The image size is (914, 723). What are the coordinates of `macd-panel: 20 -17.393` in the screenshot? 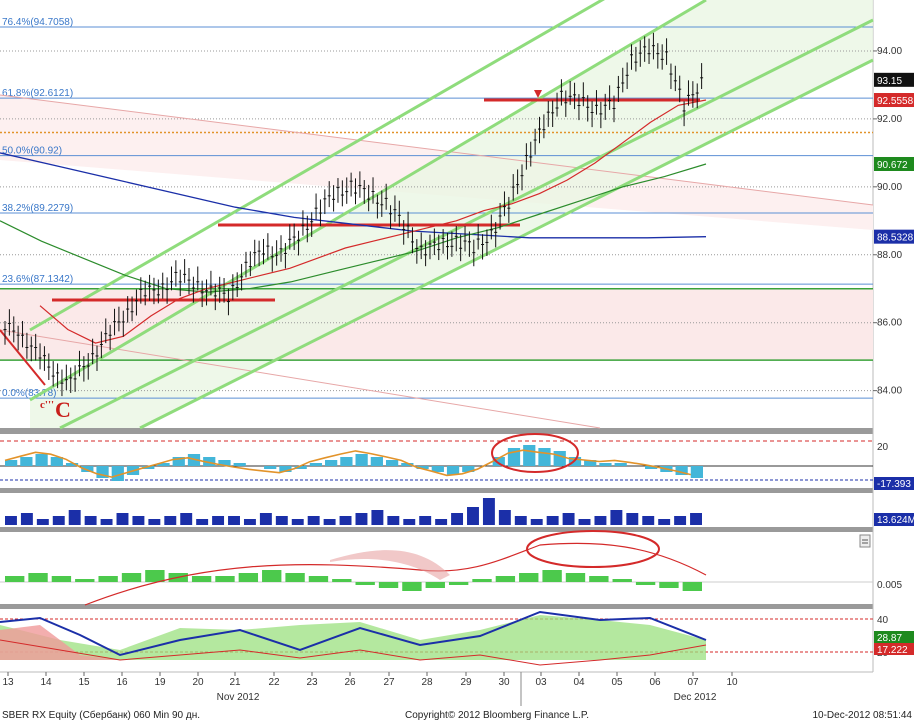 It's located at (457, 461).